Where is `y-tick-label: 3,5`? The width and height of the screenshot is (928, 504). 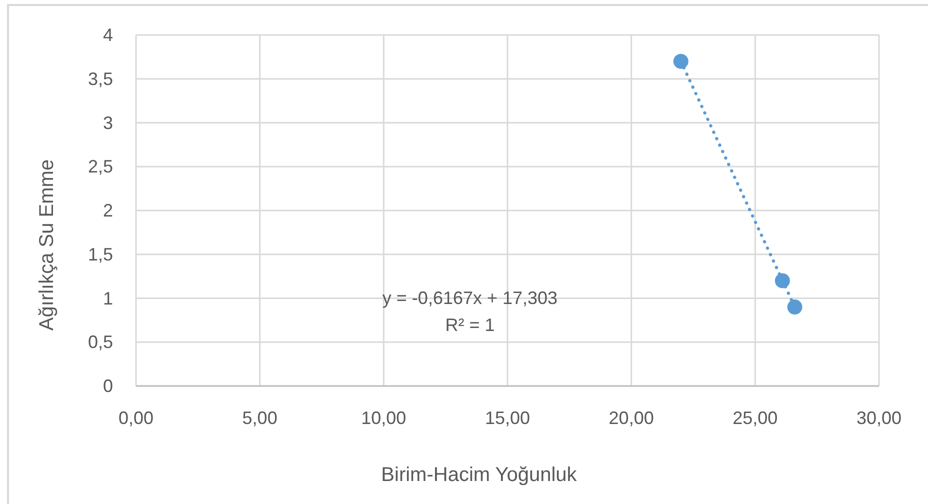 y-tick-label: 3,5 is located at coordinates (100, 78).